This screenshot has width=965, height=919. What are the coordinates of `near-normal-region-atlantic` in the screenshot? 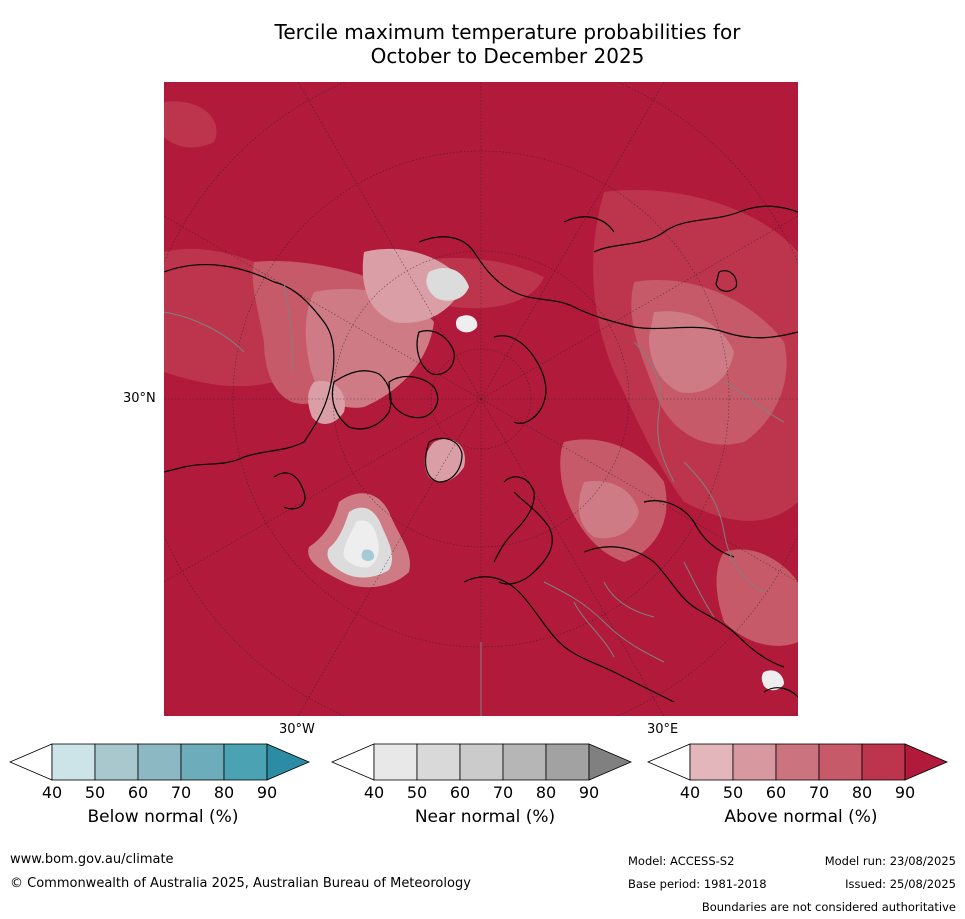 It's located at (359, 540).